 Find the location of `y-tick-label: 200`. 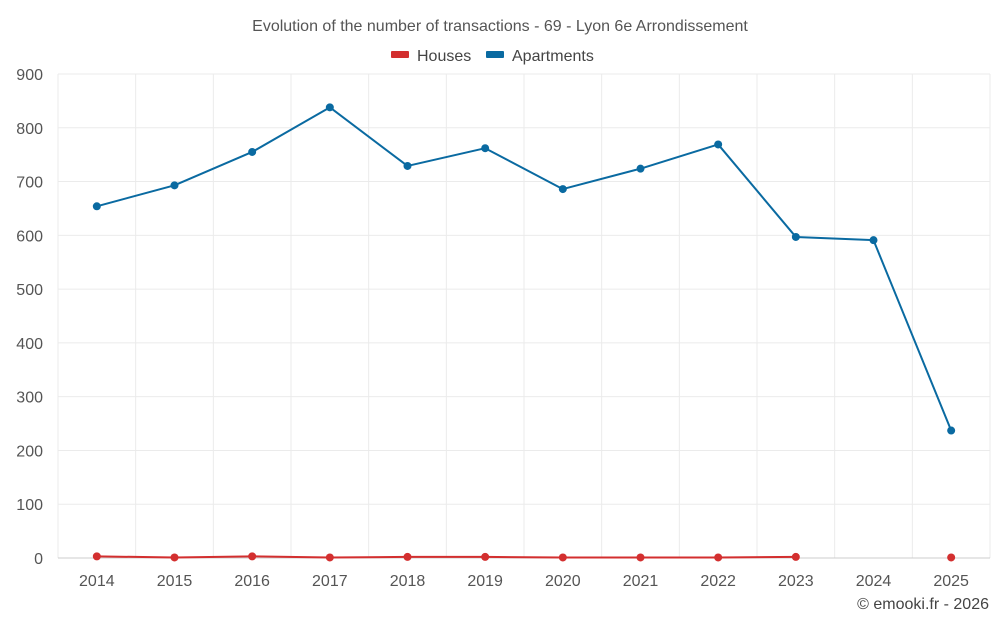

y-tick-label: 200 is located at coordinates (29, 451).